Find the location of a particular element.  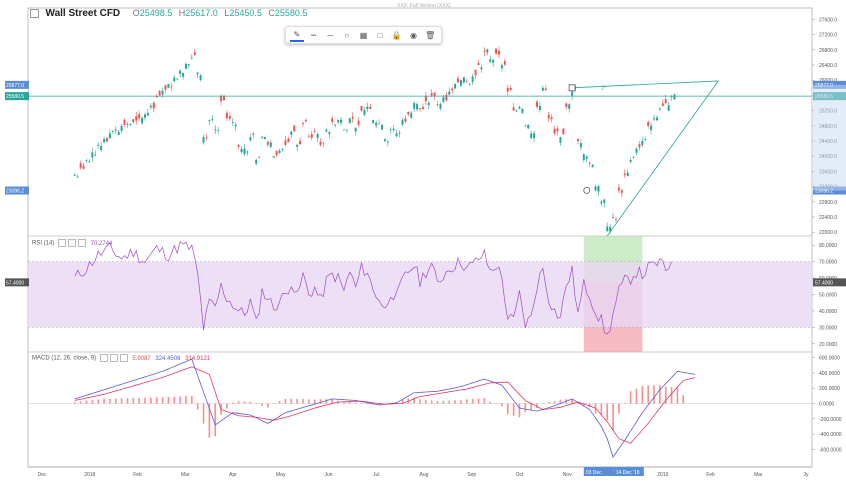

line-style-icon: ┅ is located at coordinates (313, 35).